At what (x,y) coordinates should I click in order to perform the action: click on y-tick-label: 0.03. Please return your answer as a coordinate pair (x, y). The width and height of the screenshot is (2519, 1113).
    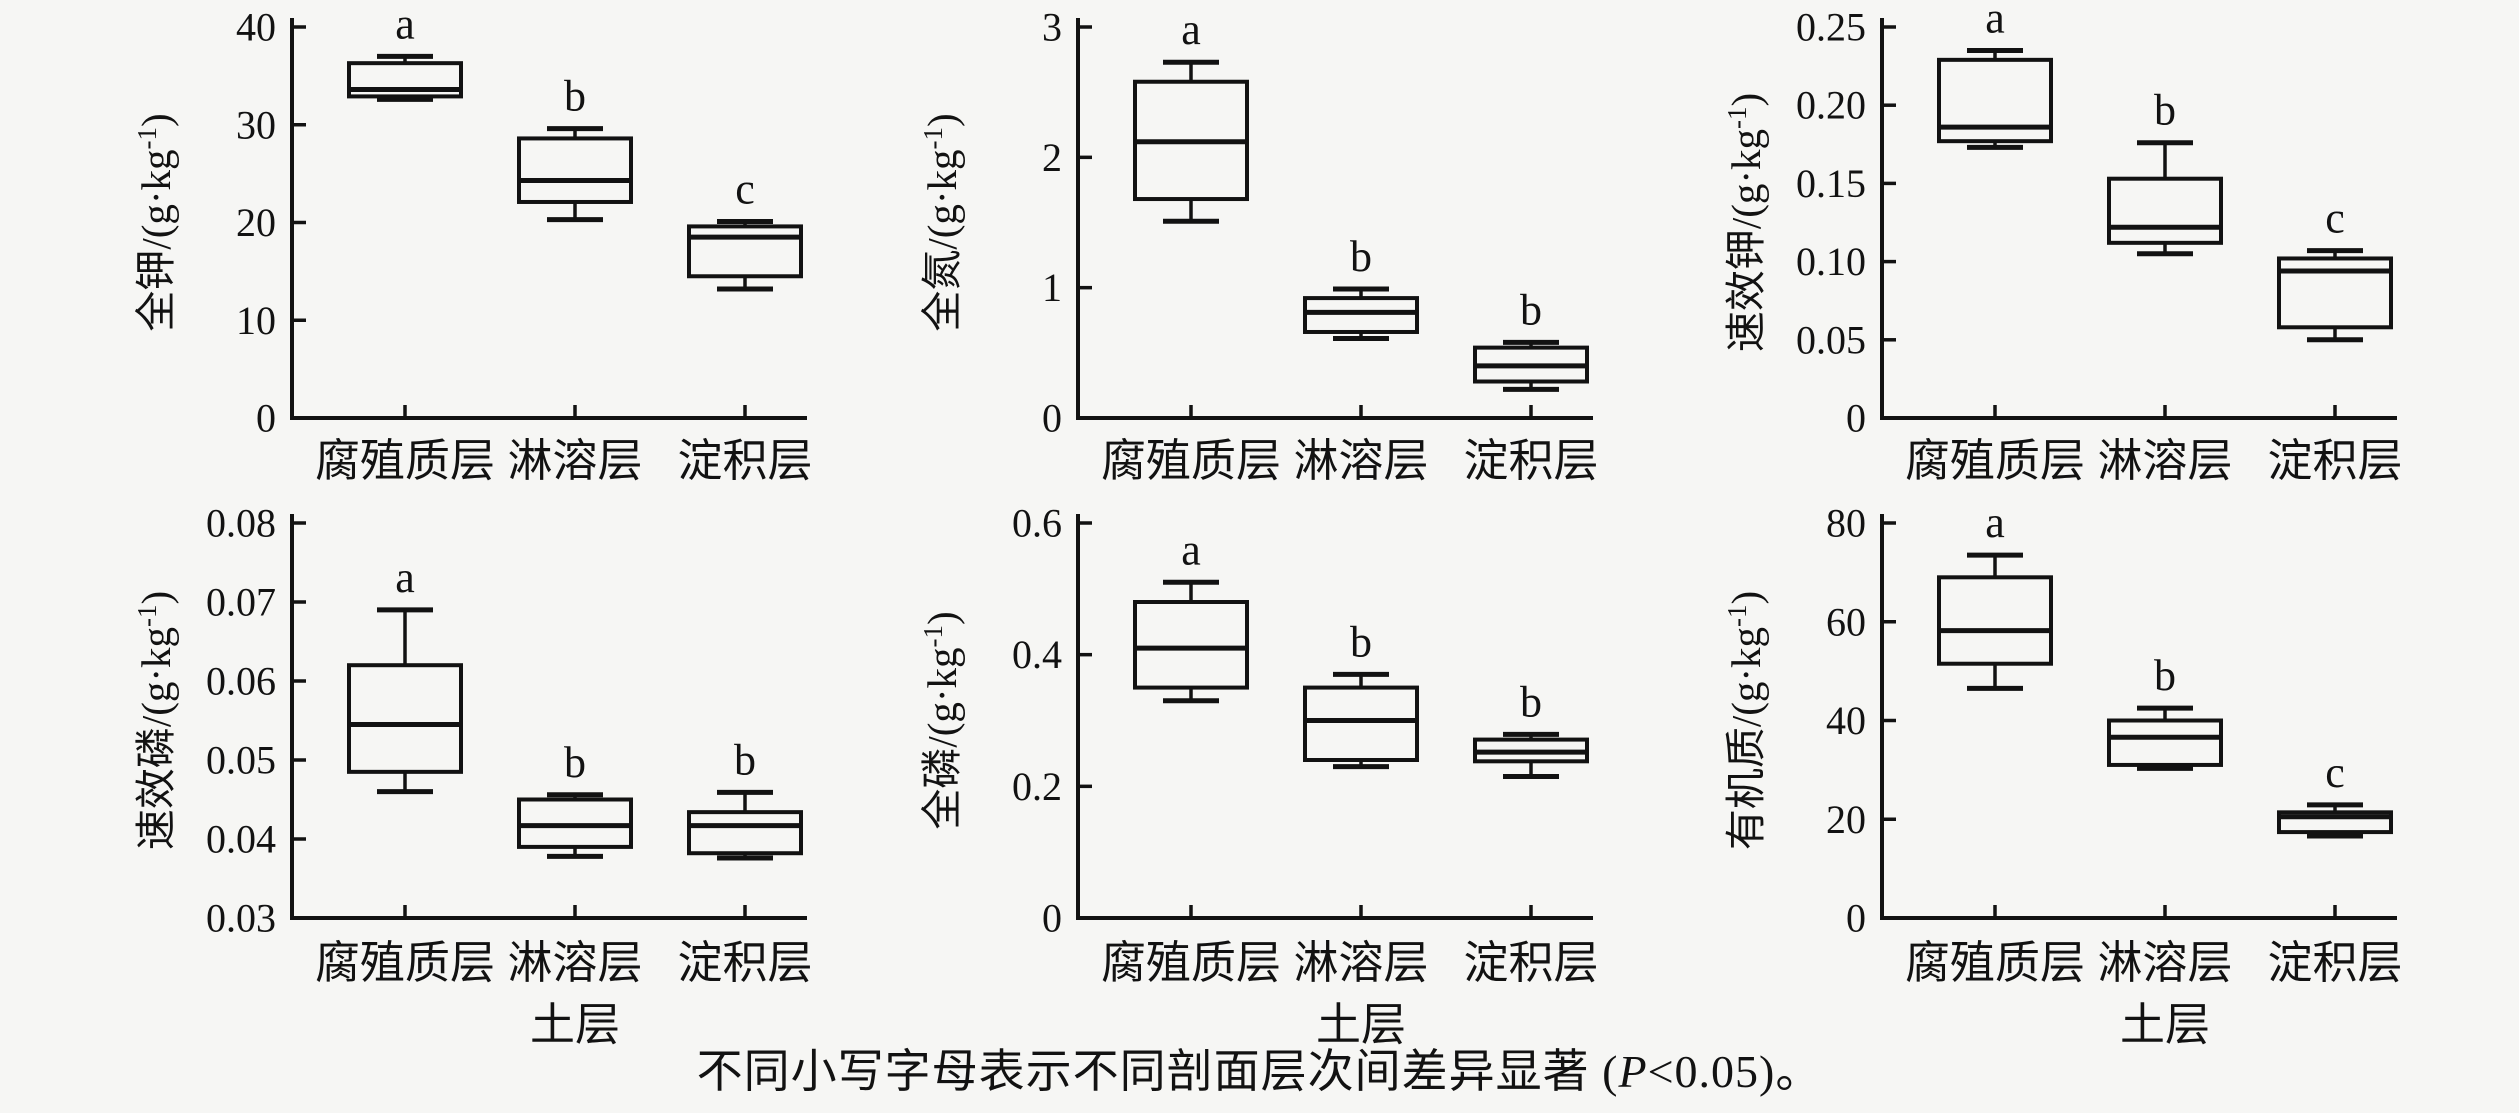
    Looking at the image, I should click on (241, 918).